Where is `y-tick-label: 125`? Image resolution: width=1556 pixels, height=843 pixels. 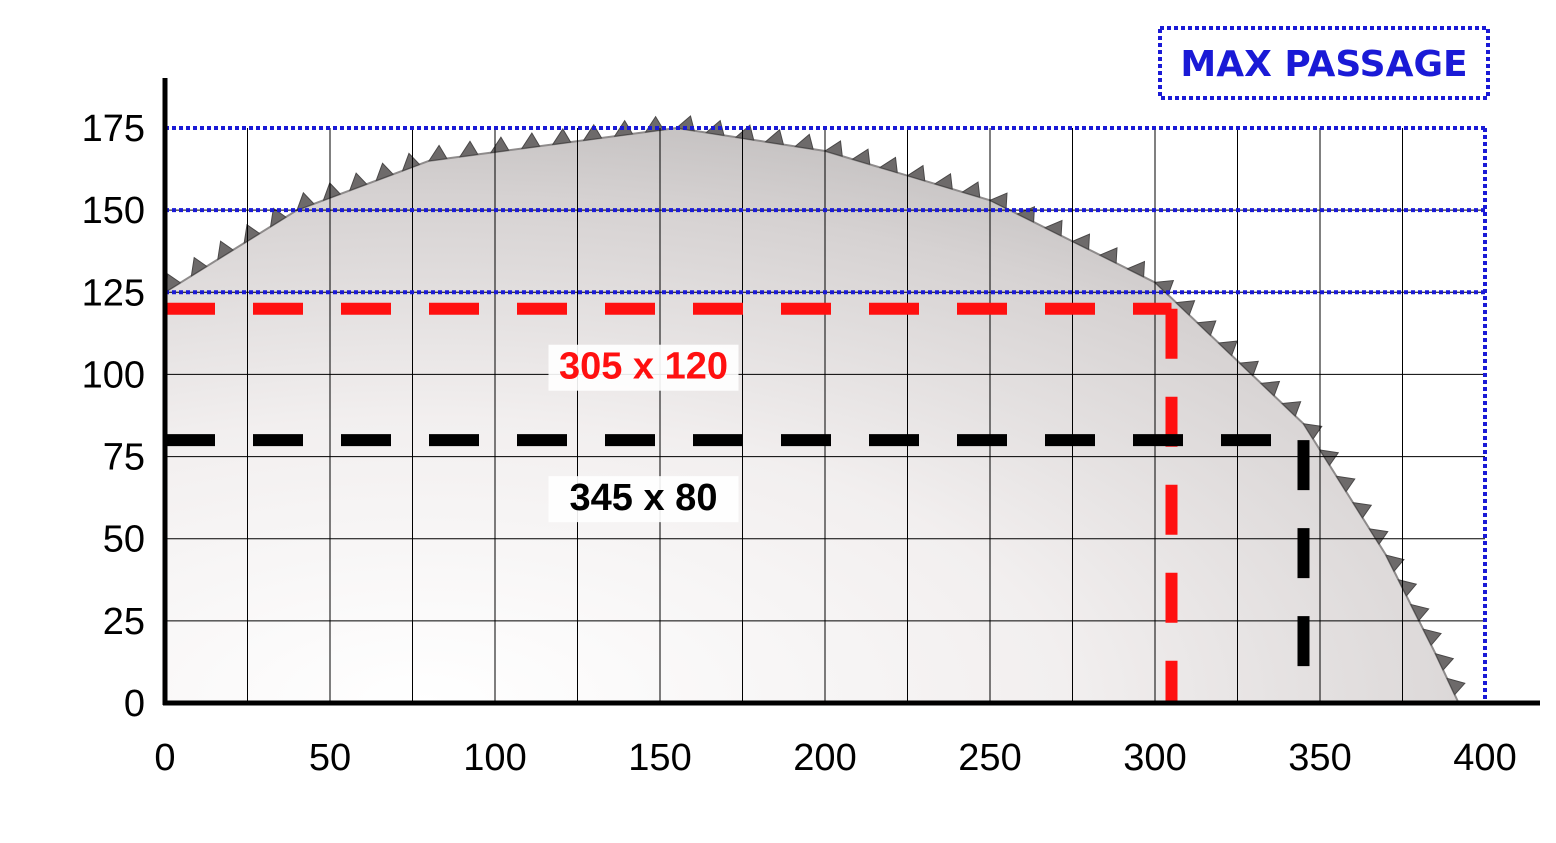 y-tick-label: 125 is located at coordinates (113, 293).